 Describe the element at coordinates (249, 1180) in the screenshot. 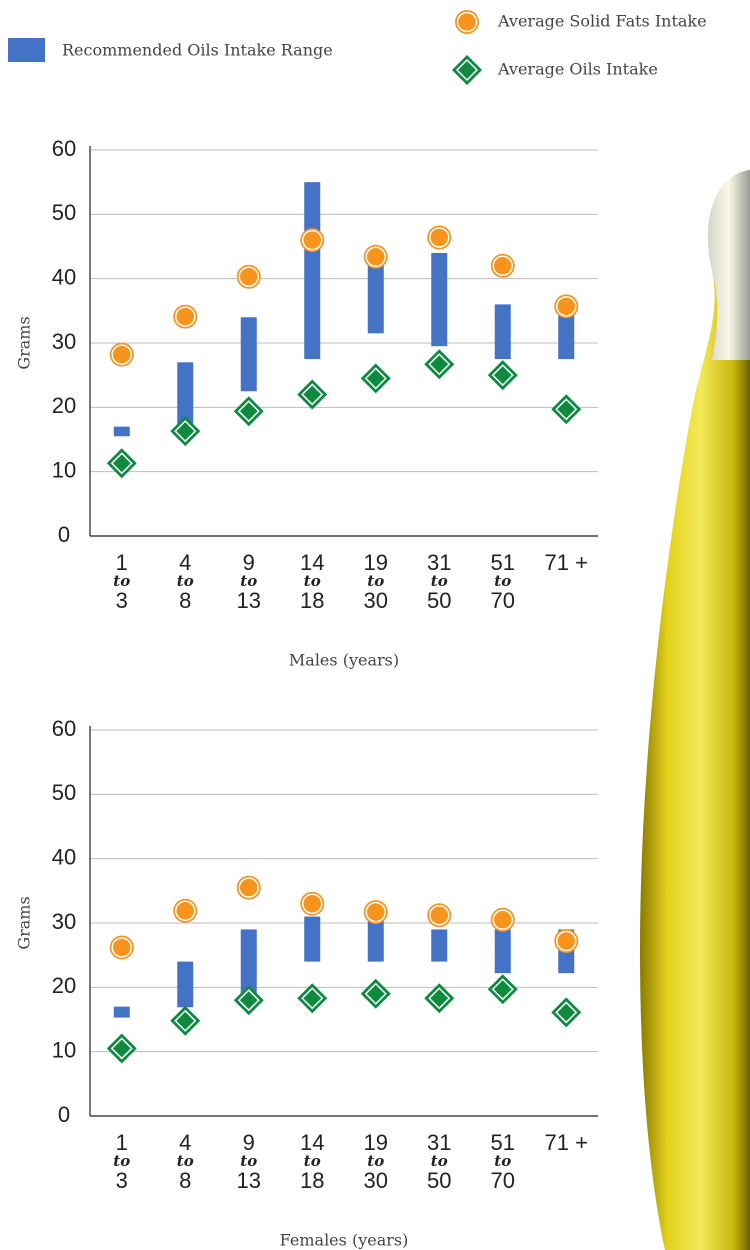

I see `x-tick-label: 13` at that location.